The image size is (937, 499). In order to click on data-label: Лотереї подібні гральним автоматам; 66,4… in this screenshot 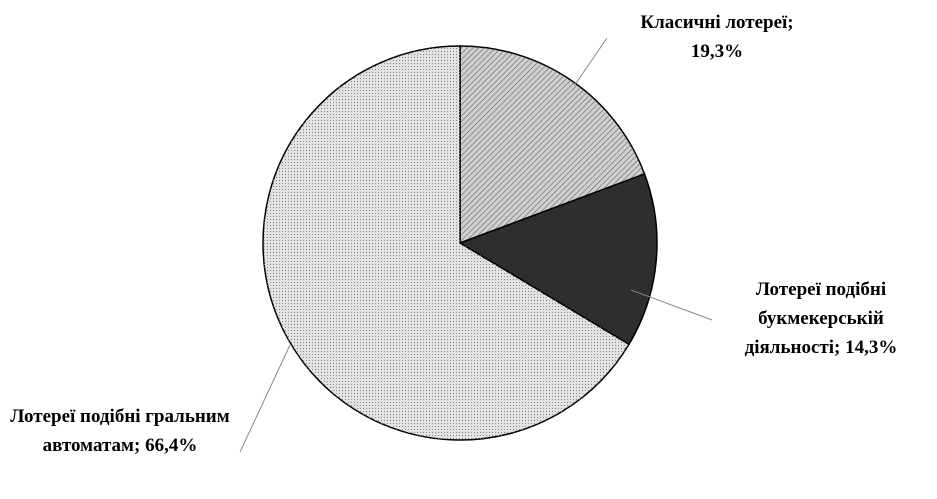, I will do `click(120, 431)`.